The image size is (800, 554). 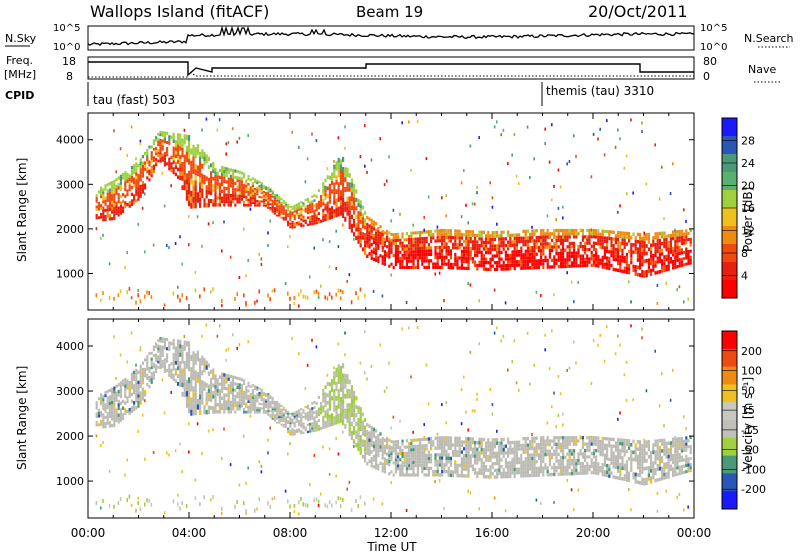 I want to click on nsky-label: N.Sky, so click(x=21, y=38).